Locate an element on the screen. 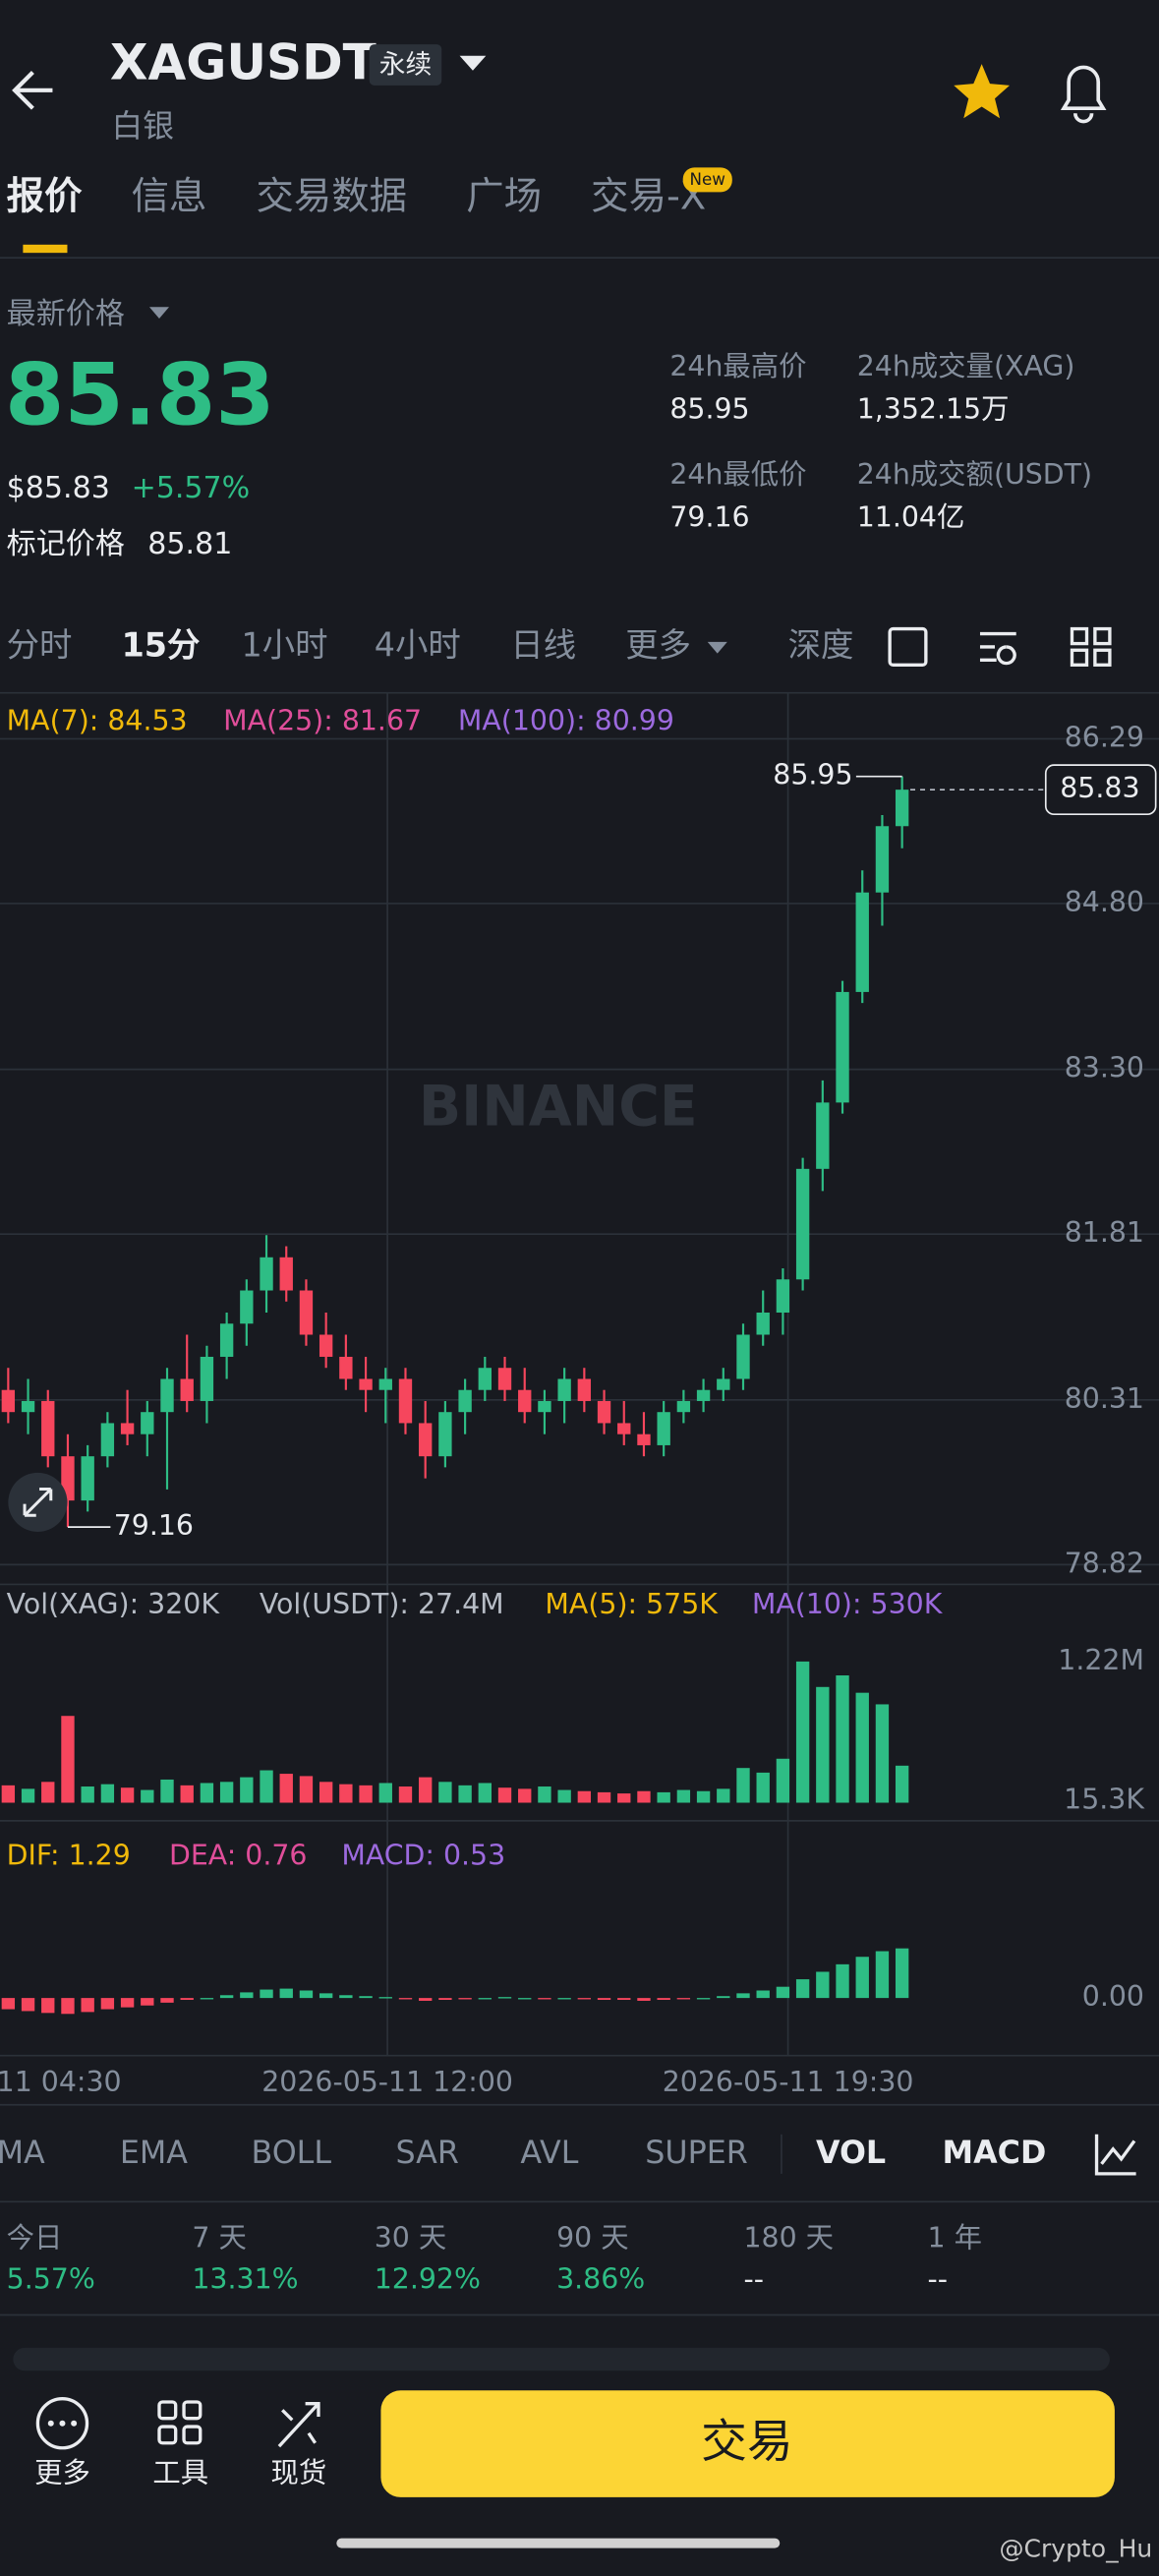  tab: 交易数据 is located at coordinates (332, 197).